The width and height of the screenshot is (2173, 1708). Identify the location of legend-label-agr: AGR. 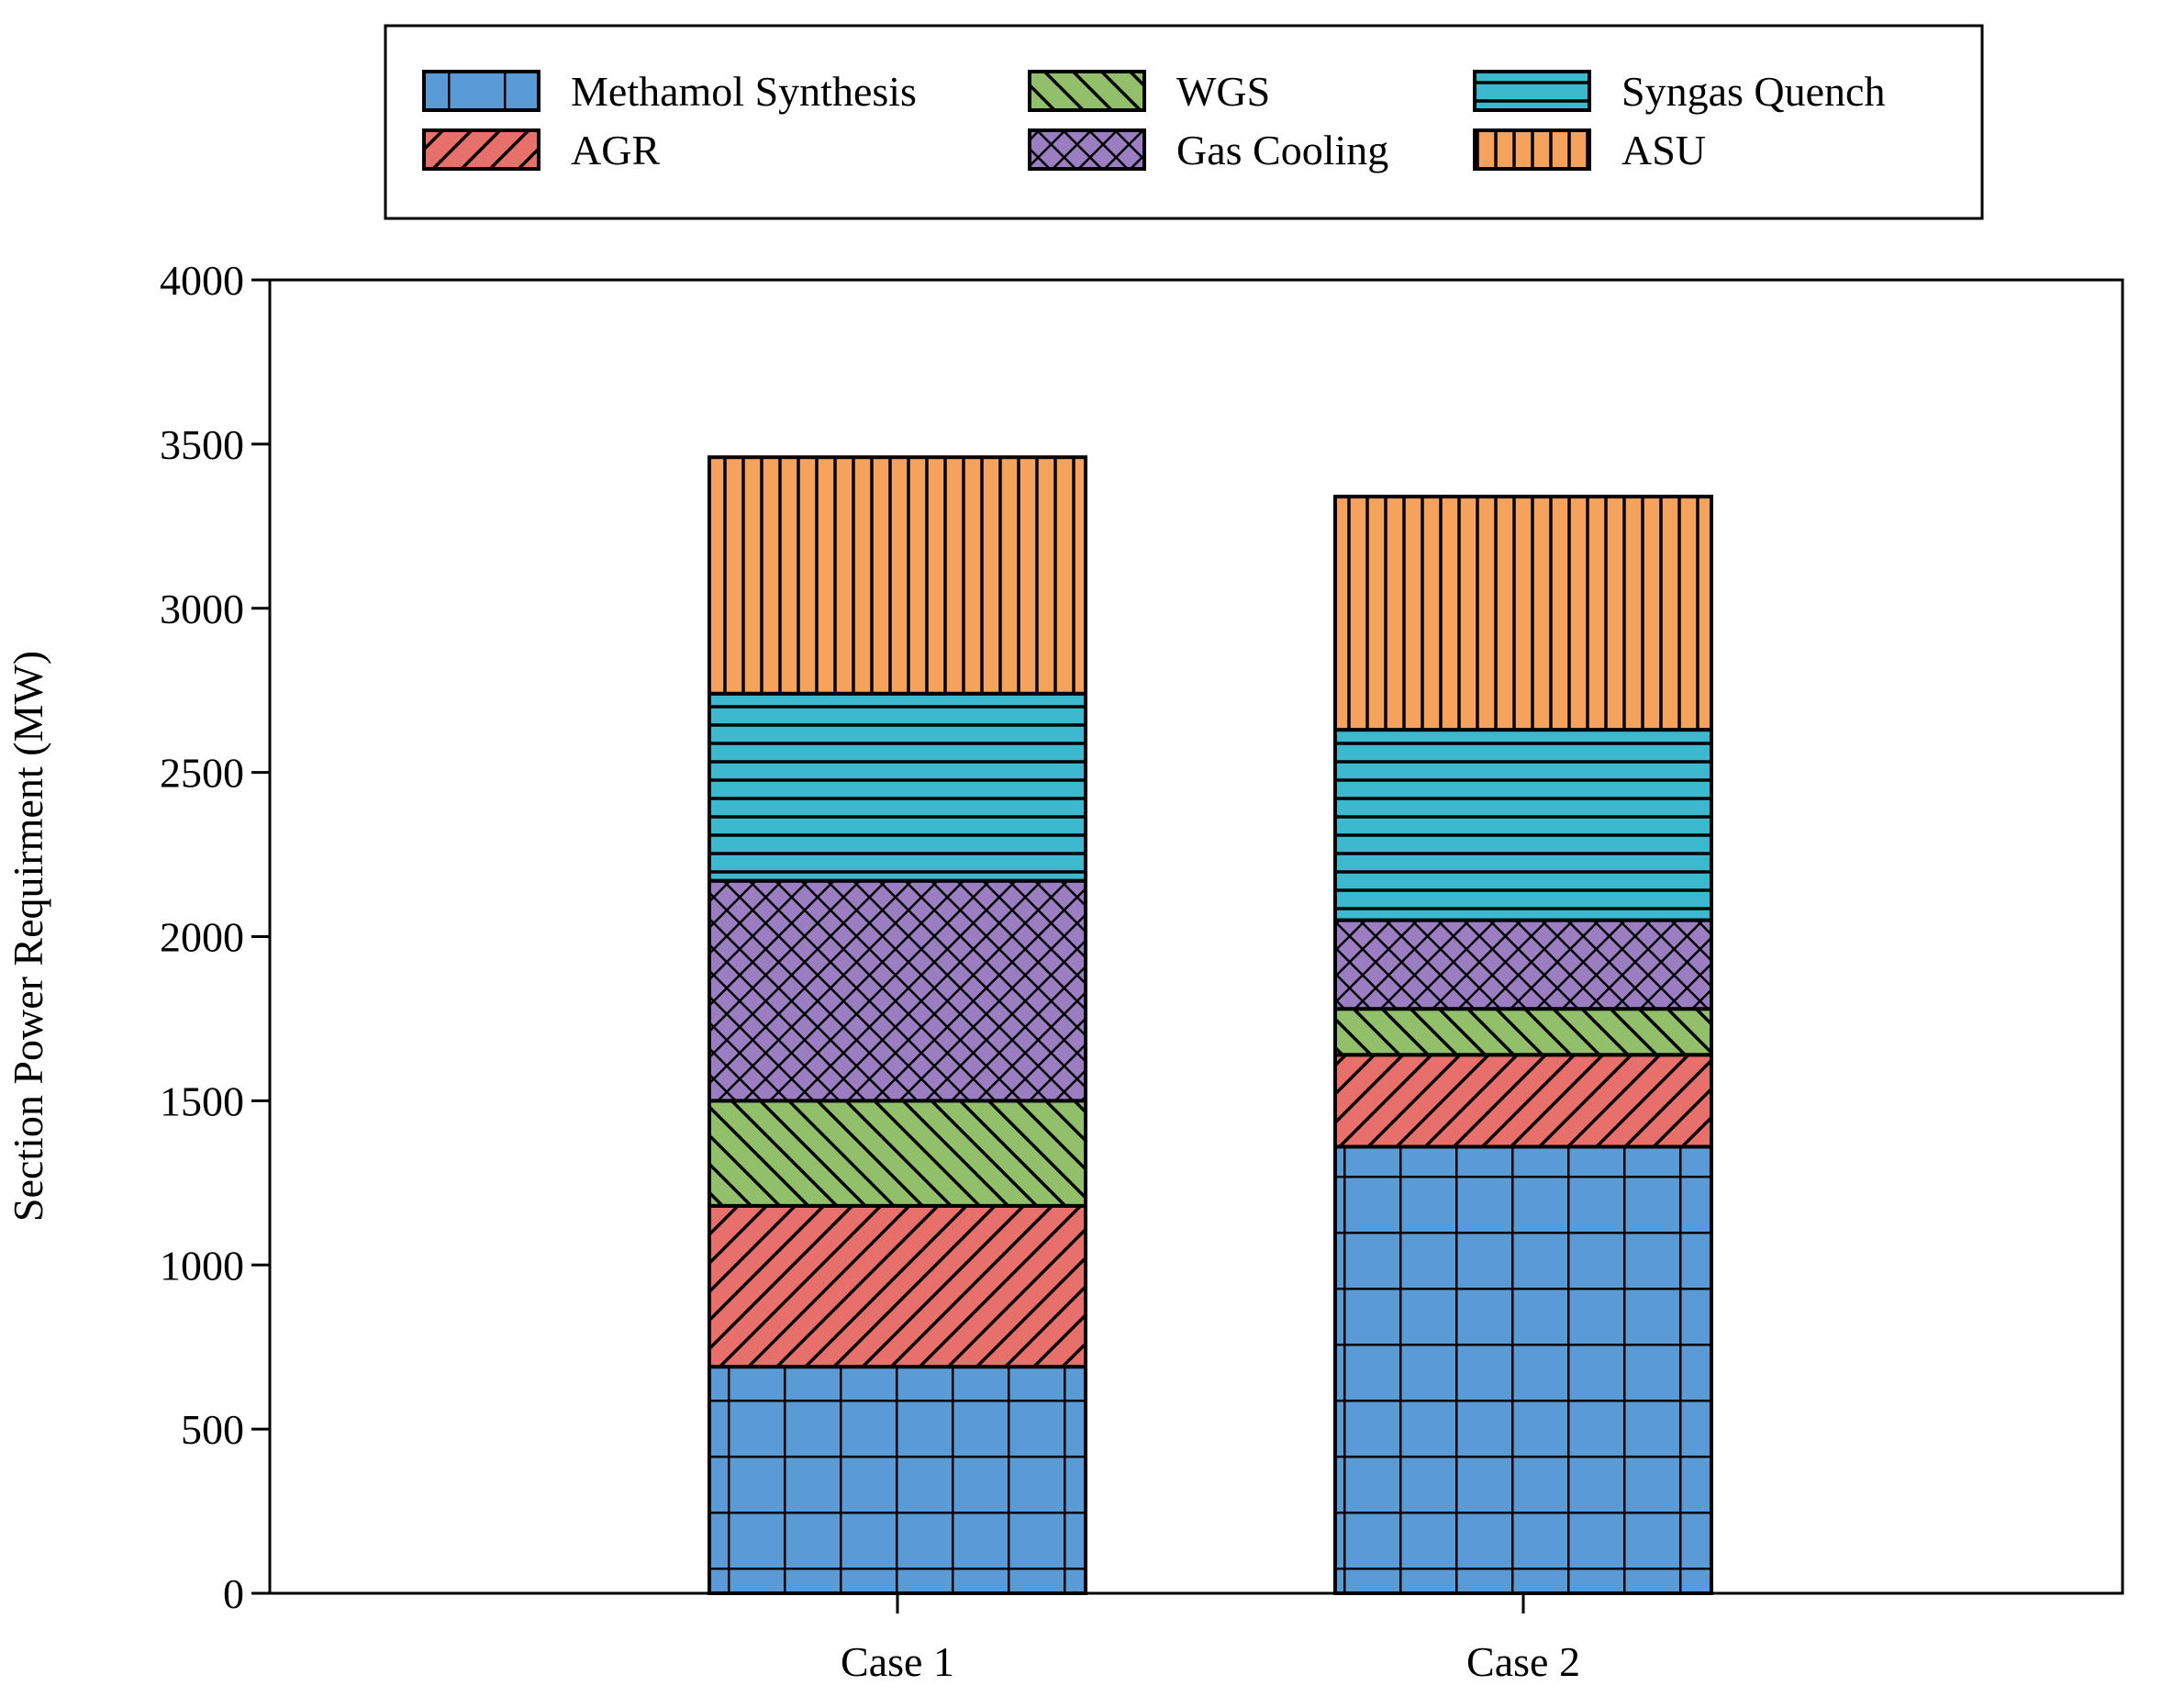
(615, 150).